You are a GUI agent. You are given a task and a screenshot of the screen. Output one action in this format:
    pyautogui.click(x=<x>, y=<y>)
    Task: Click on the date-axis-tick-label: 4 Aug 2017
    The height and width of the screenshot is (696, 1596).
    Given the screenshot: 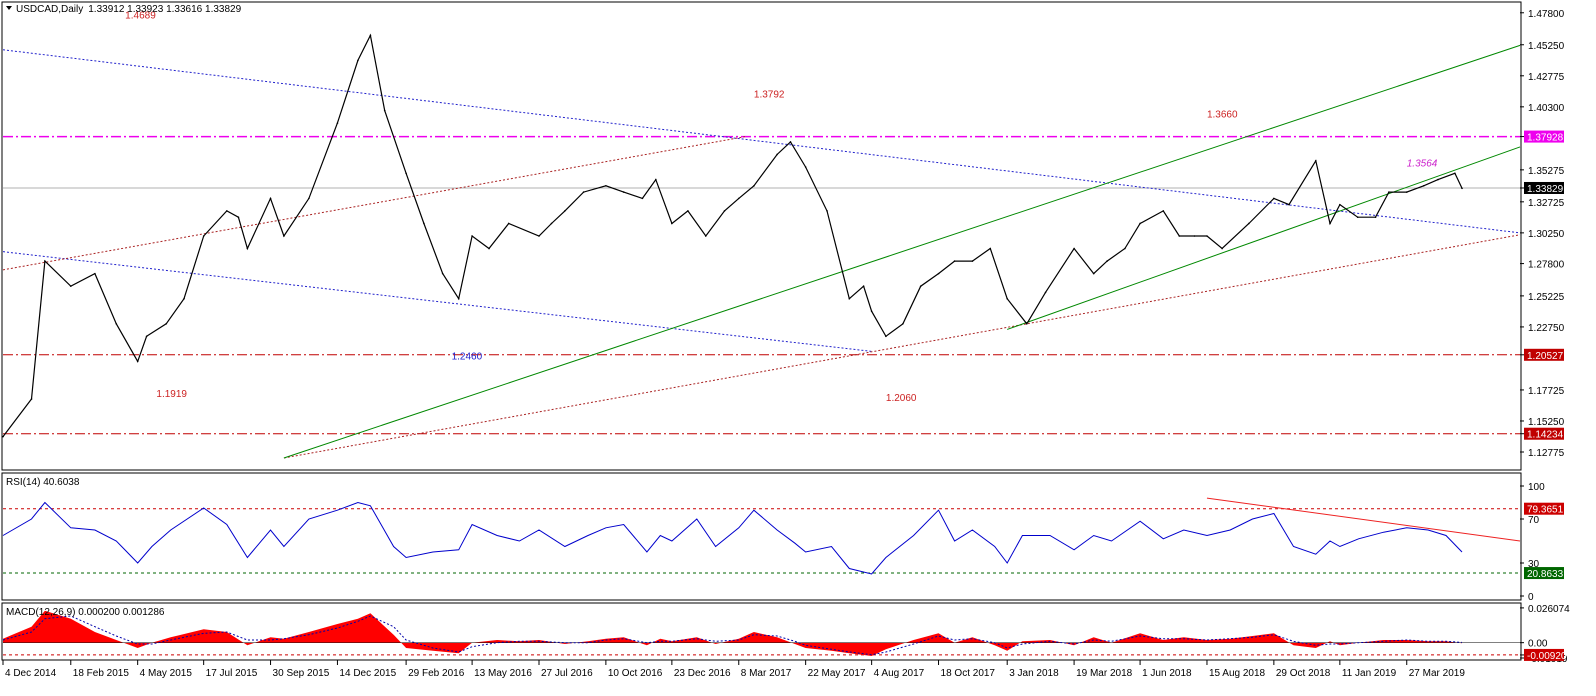 What is the action you would take?
    pyautogui.click(x=899, y=673)
    